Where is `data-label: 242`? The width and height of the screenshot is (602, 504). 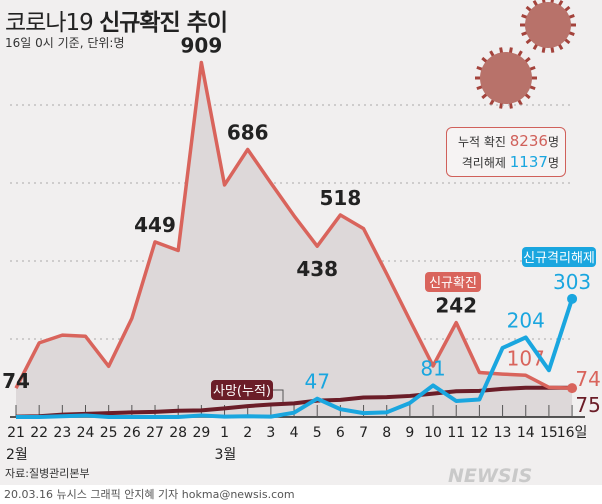
data-label: 242 is located at coordinates (456, 306).